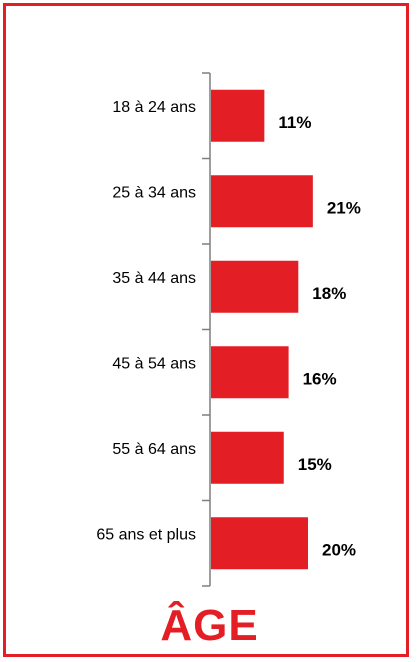 The image size is (419, 662). I want to click on chart-title: ÂGE, so click(209, 625).